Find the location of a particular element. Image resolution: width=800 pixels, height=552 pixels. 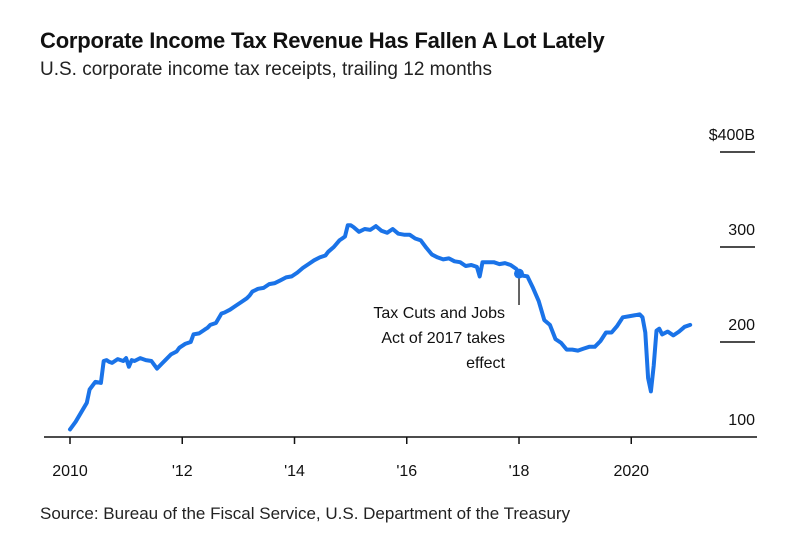

x-axis-ticks: 2010 '12 '14 '16 '18 2020 is located at coordinates (350, 458).